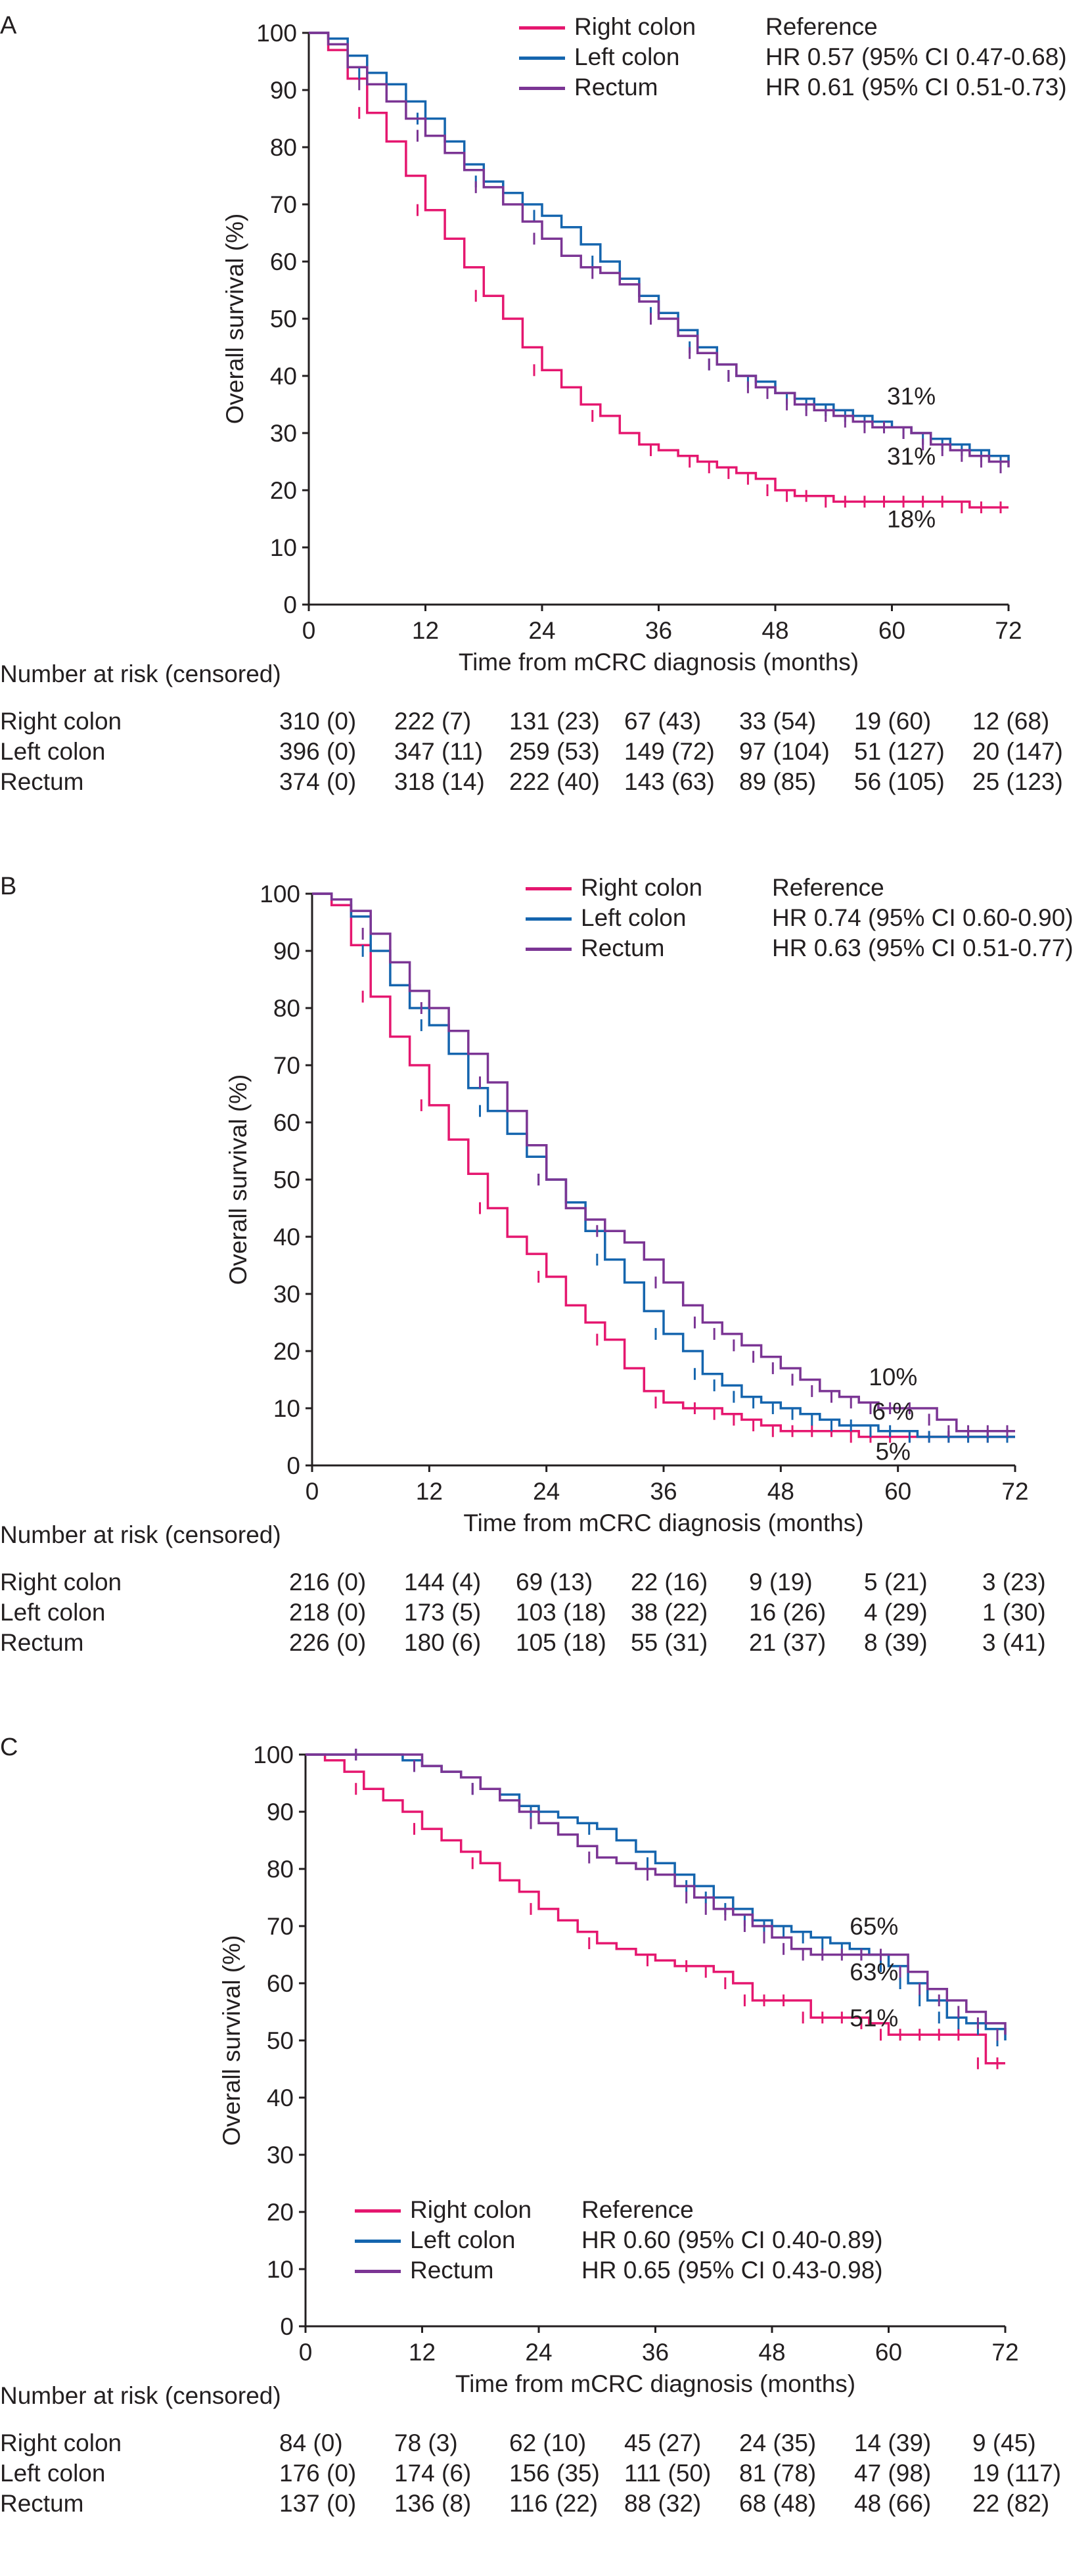 The image size is (1090, 2576). Describe the element at coordinates (554, 1582) in the screenshot. I see `risk-cell: 69 (13)` at that location.